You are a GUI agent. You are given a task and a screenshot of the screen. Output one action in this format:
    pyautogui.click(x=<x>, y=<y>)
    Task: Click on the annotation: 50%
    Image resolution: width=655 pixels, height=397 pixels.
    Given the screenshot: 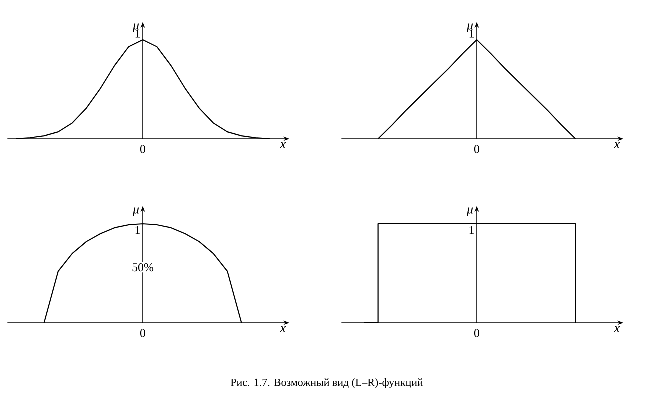 What is the action you would take?
    pyautogui.click(x=143, y=268)
    